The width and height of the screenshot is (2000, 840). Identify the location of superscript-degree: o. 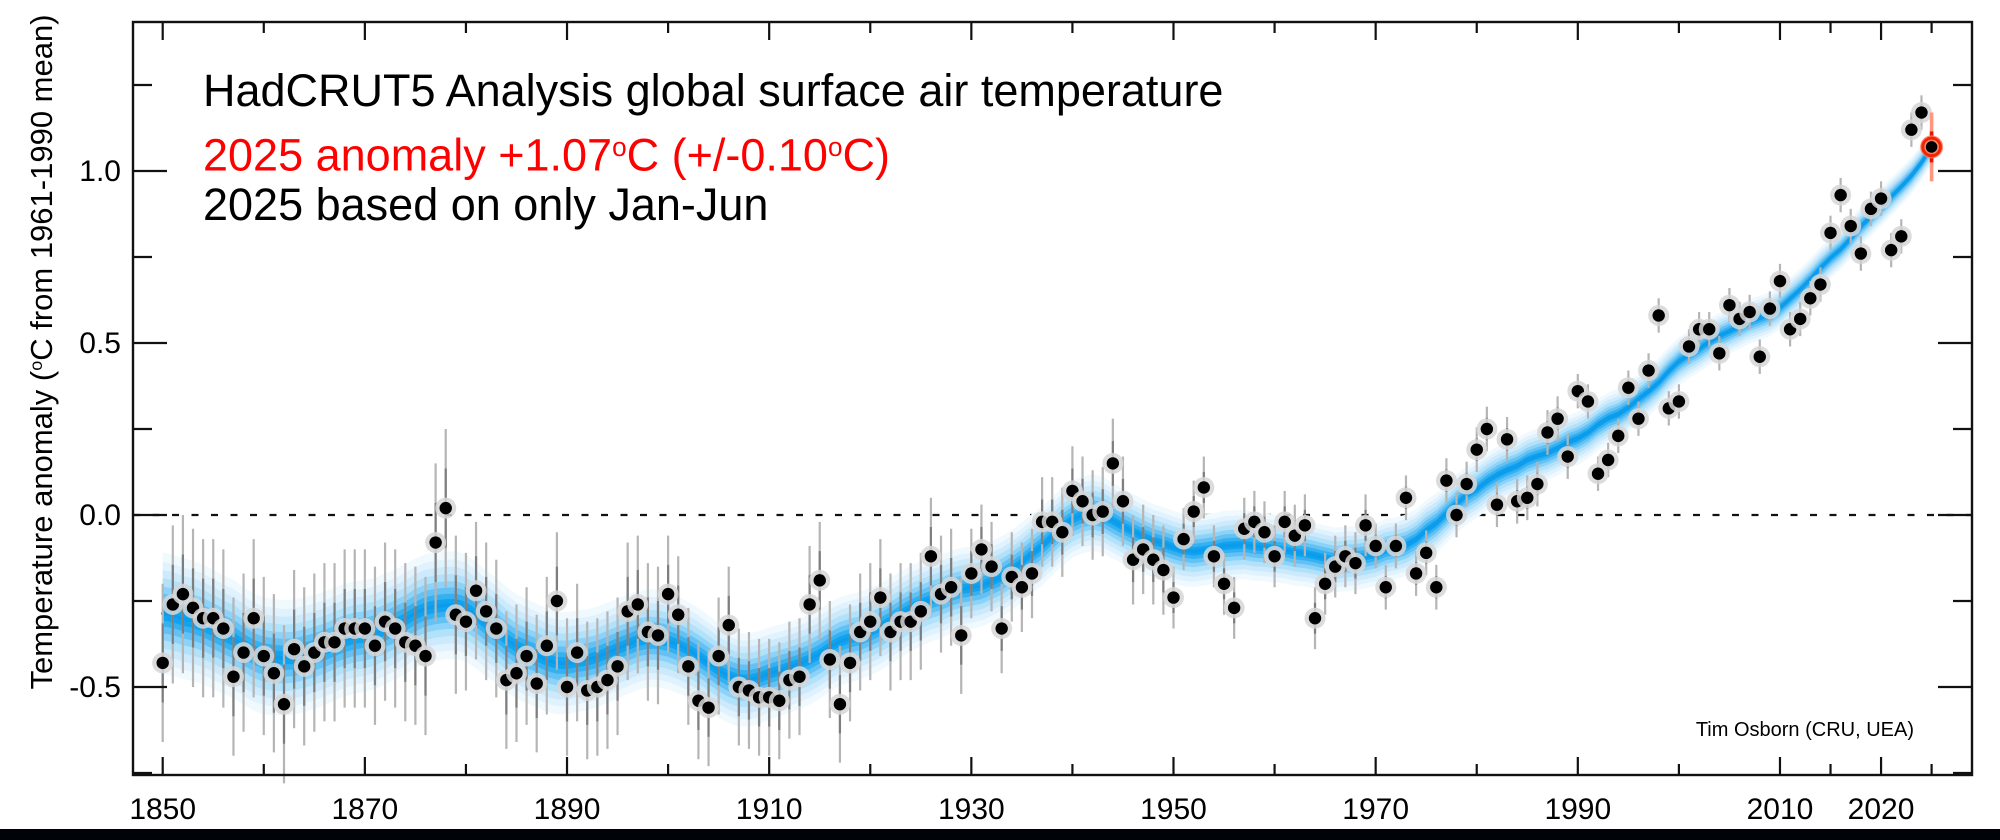
(36, 365).